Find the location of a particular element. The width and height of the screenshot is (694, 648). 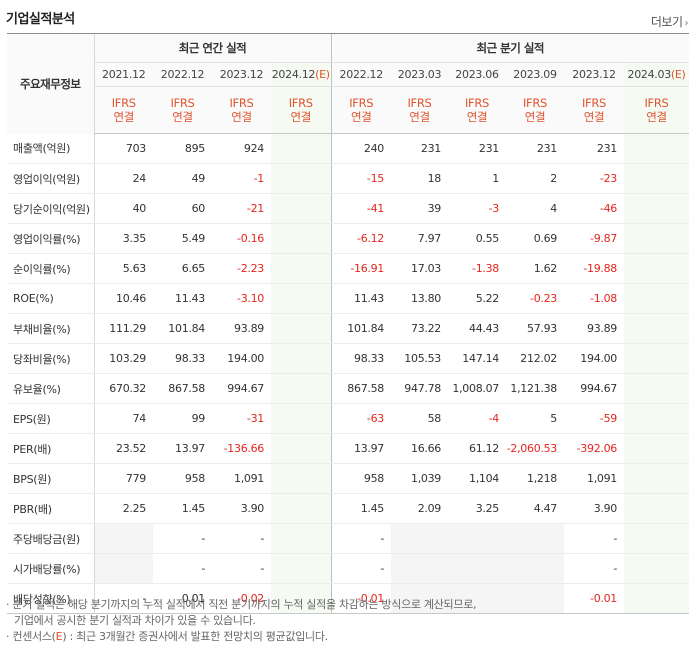

table-cell: -2.23 is located at coordinates (241, 268).